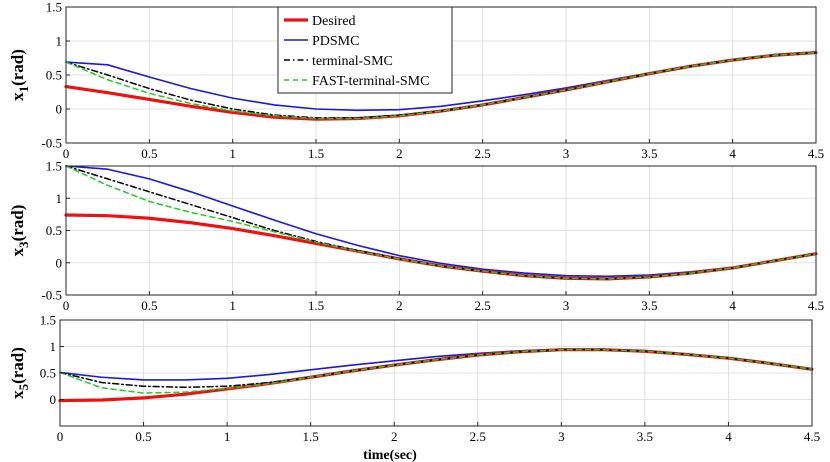 The height and width of the screenshot is (462, 830). I want to click on y-axis-label: x3(rad), so click(19, 231).